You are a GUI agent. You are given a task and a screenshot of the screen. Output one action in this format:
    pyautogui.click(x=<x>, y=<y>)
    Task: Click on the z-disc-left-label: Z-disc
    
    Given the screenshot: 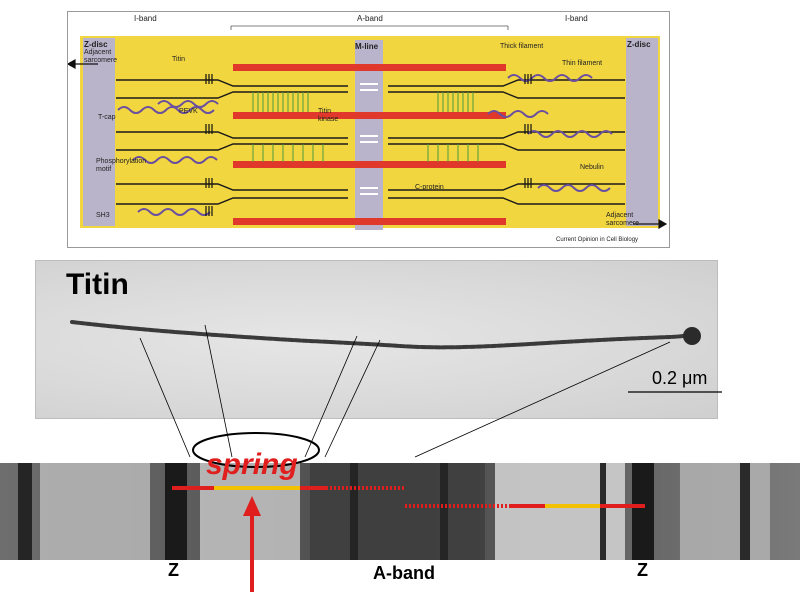 What is the action you would take?
    pyautogui.click(x=96, y=44)
    